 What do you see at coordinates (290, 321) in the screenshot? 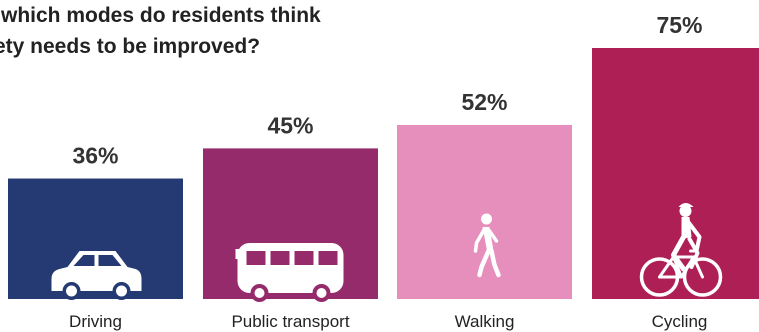
I see `category-label: Public transport` at bounding box center [290, 321].